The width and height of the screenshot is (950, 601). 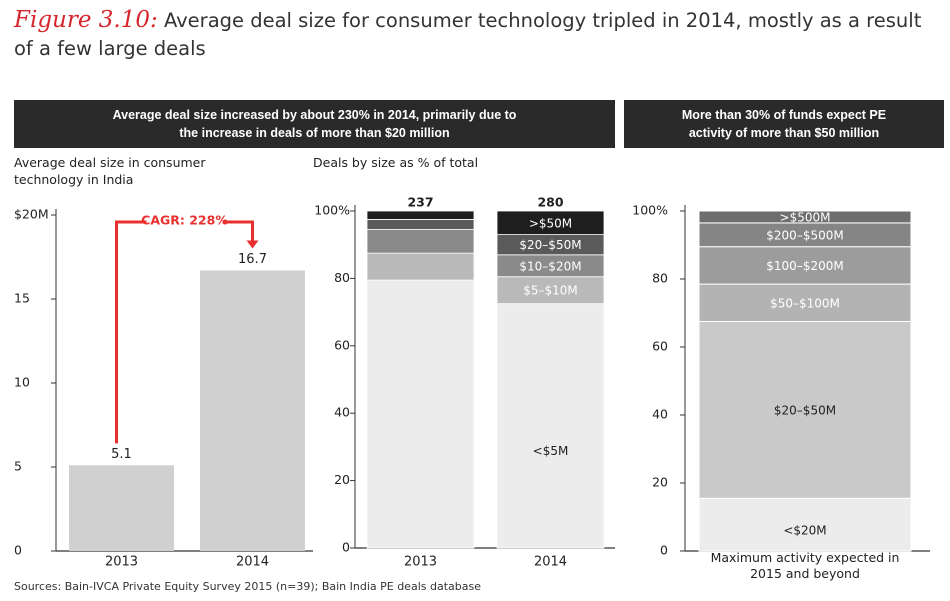 I want to click on chart1-bar-2014, so click(x=252, y=410).